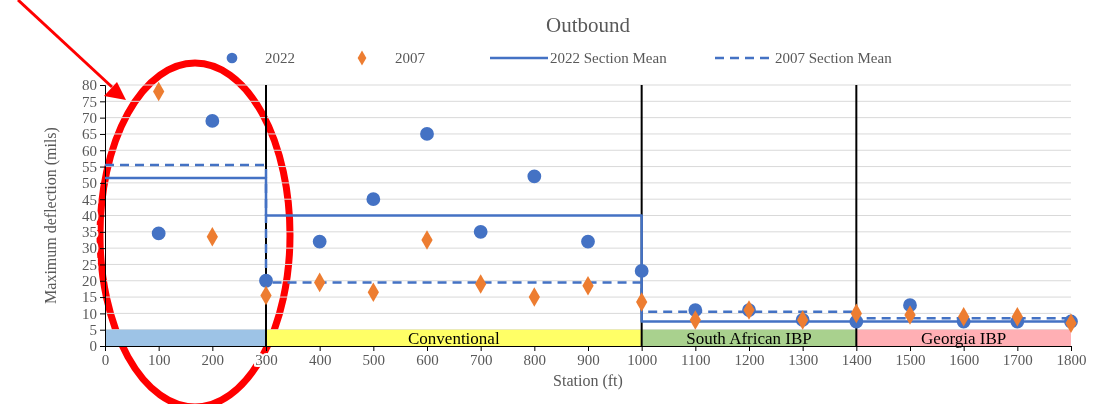 The image size is (1107, 404). I want to click on x-tick-label: 0, so click(105, 359).